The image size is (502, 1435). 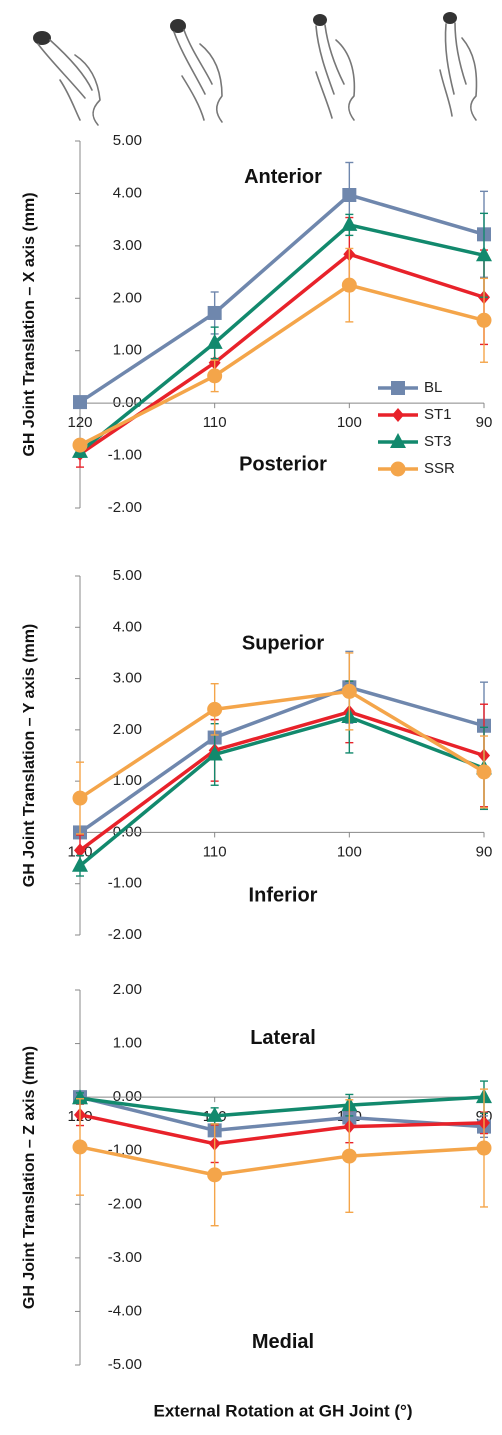 I want to click on legend-label: BL, so click(x=433, y=387).